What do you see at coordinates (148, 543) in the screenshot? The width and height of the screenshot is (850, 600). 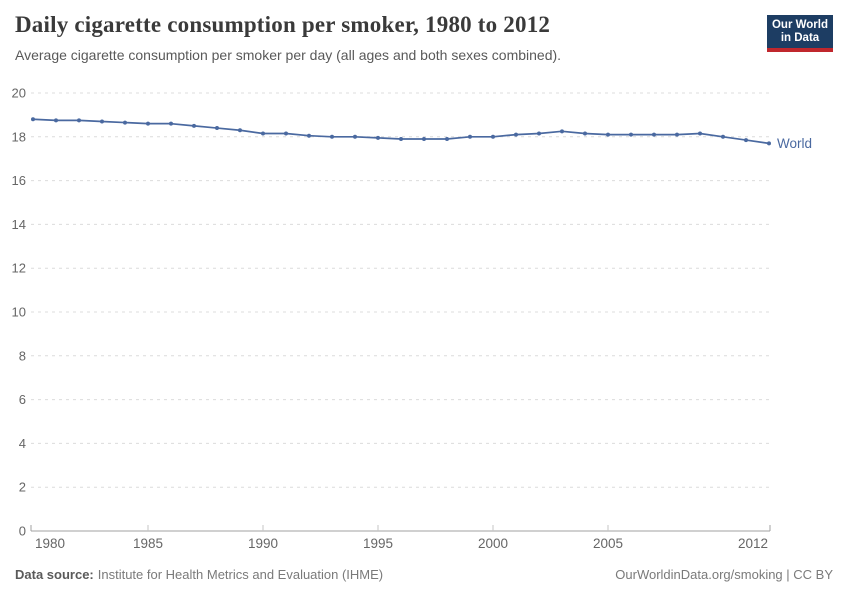 I see `x-tick-label: 1985` at bounding box center [148, 543].